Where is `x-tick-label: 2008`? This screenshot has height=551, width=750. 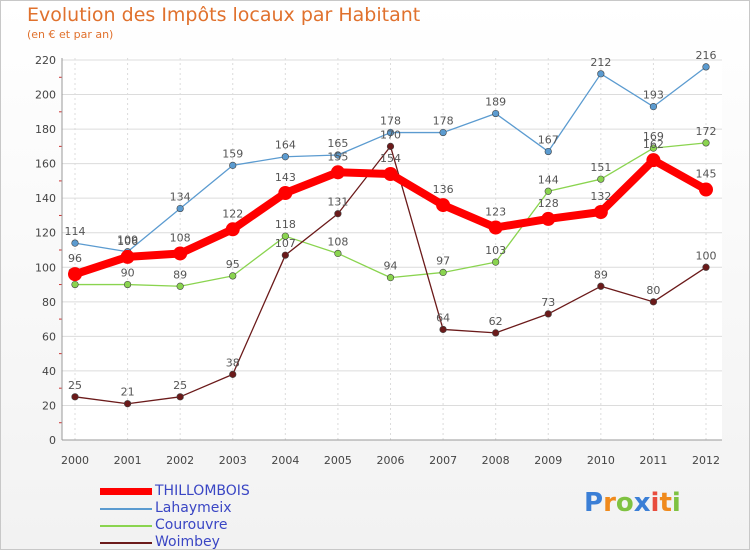
x-tick-label: 2008 is located at coordinates (496, 460).